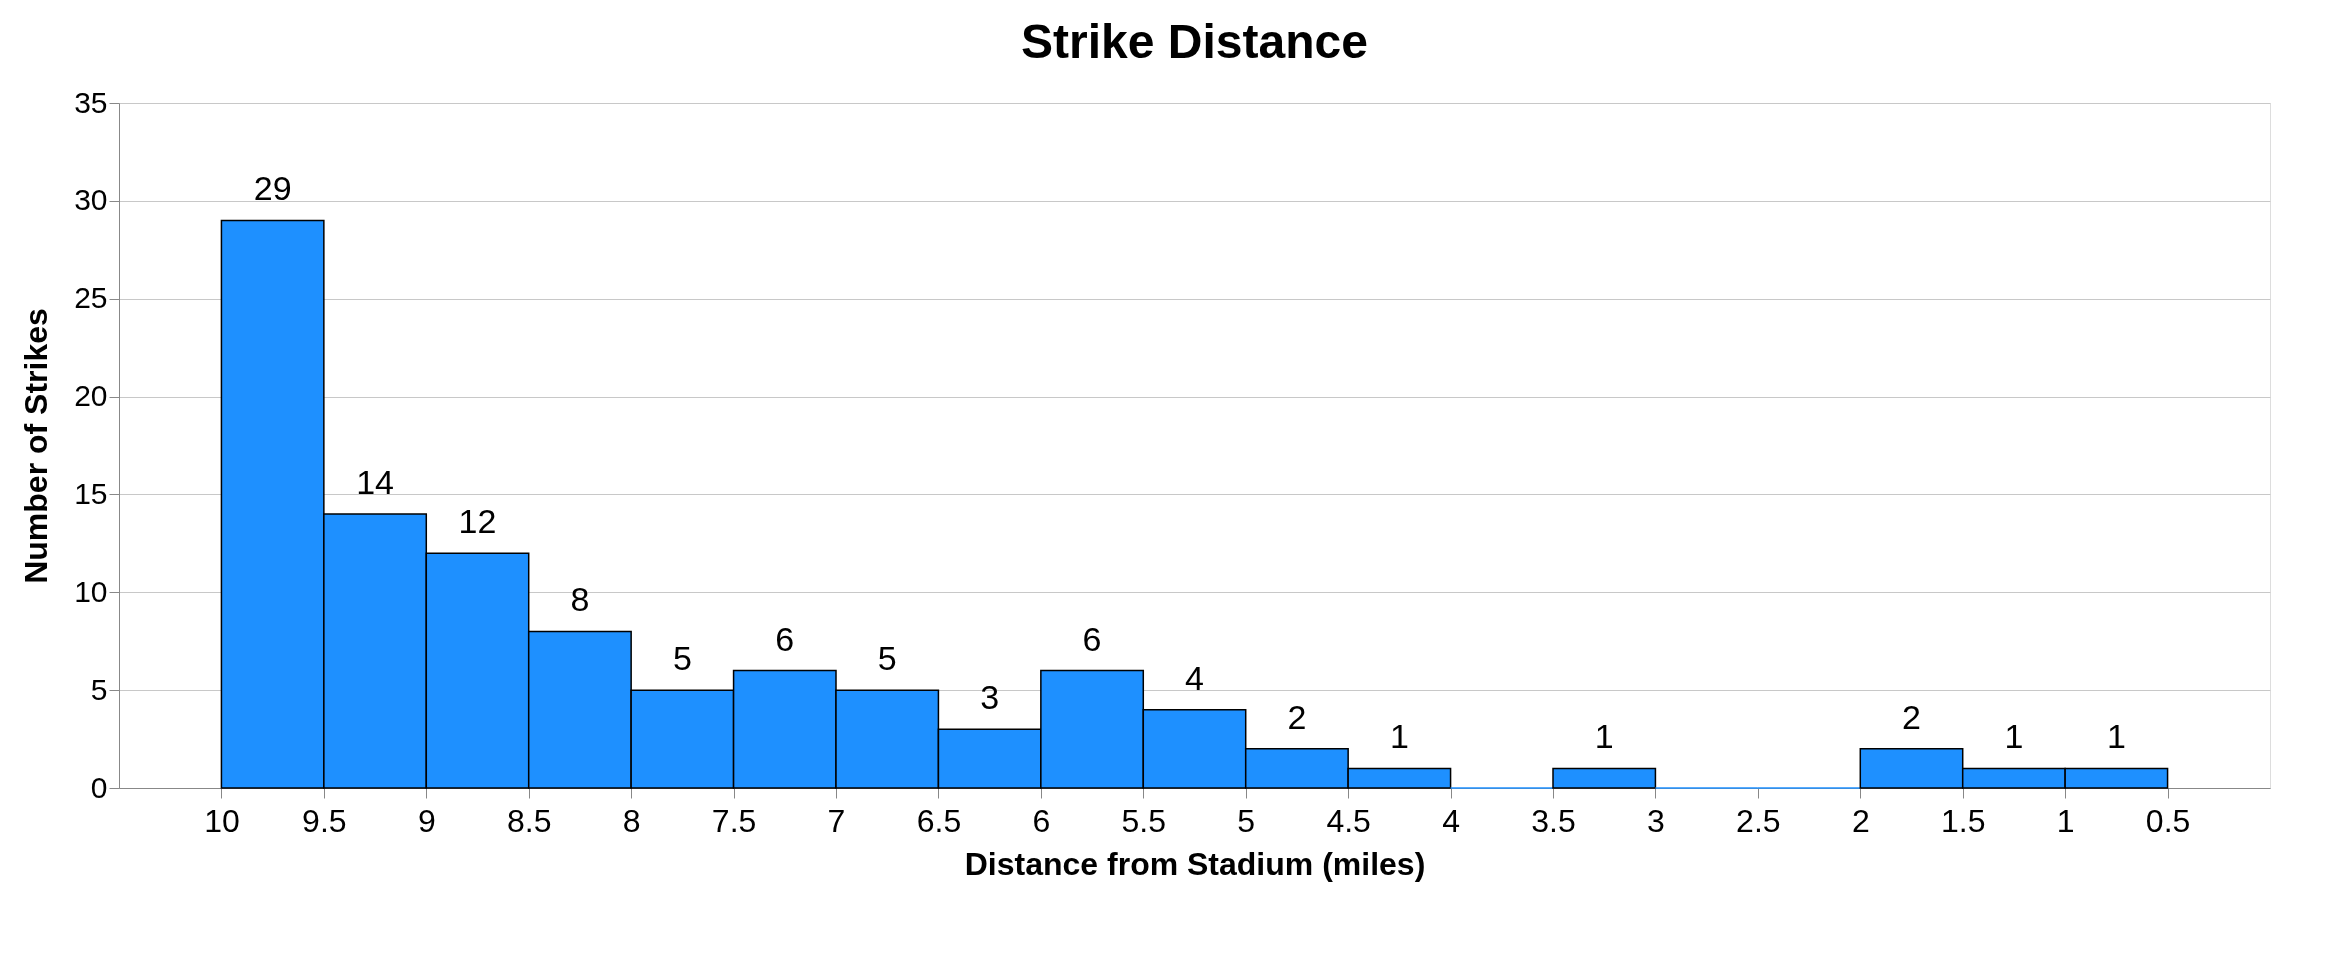 The width and height of the screenshot is (2334, 956). What do you see at coordinates (1194, 41) in the screenshot?
I see `chart-title: Strike Distance` at bounding box center [1194, 41].